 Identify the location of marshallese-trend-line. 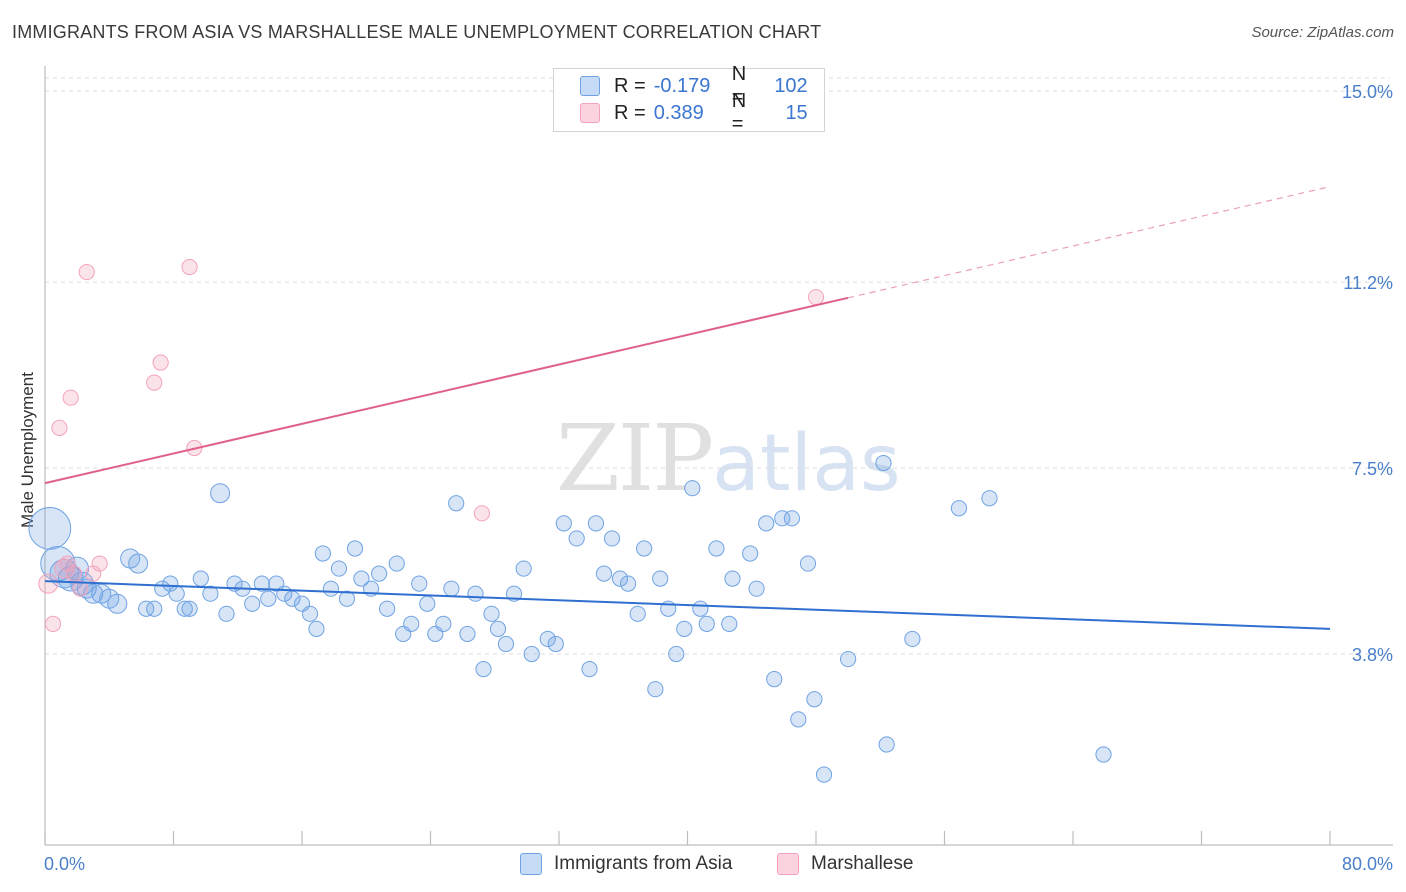
(446, 390).